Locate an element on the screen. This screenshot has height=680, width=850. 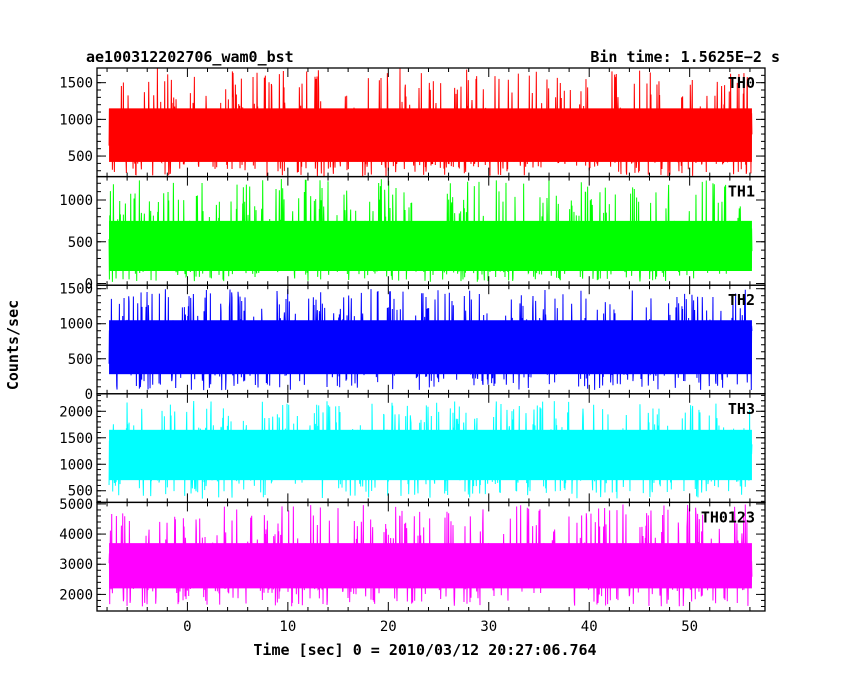
panel-label-th2: TH2 is located at coordinates (741, 300).